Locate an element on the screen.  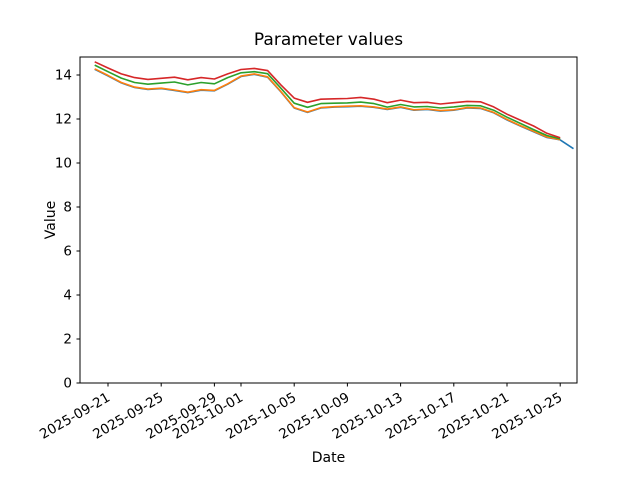
x-axis-tick-marks is located at coordinates (334, 385).